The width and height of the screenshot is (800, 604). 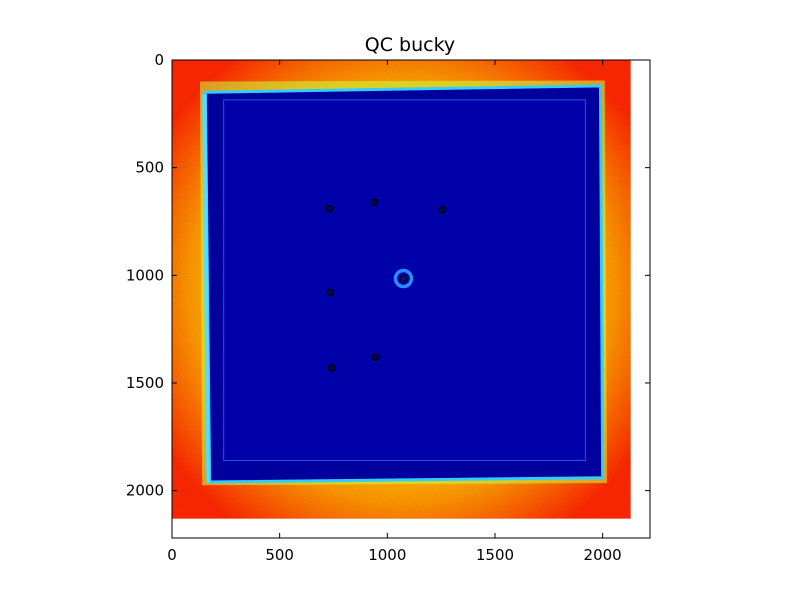 What do you see at coordinates (172, 555) in the screenshot?
I see `x-tick-label: 0` at bounding box center [172, 555].